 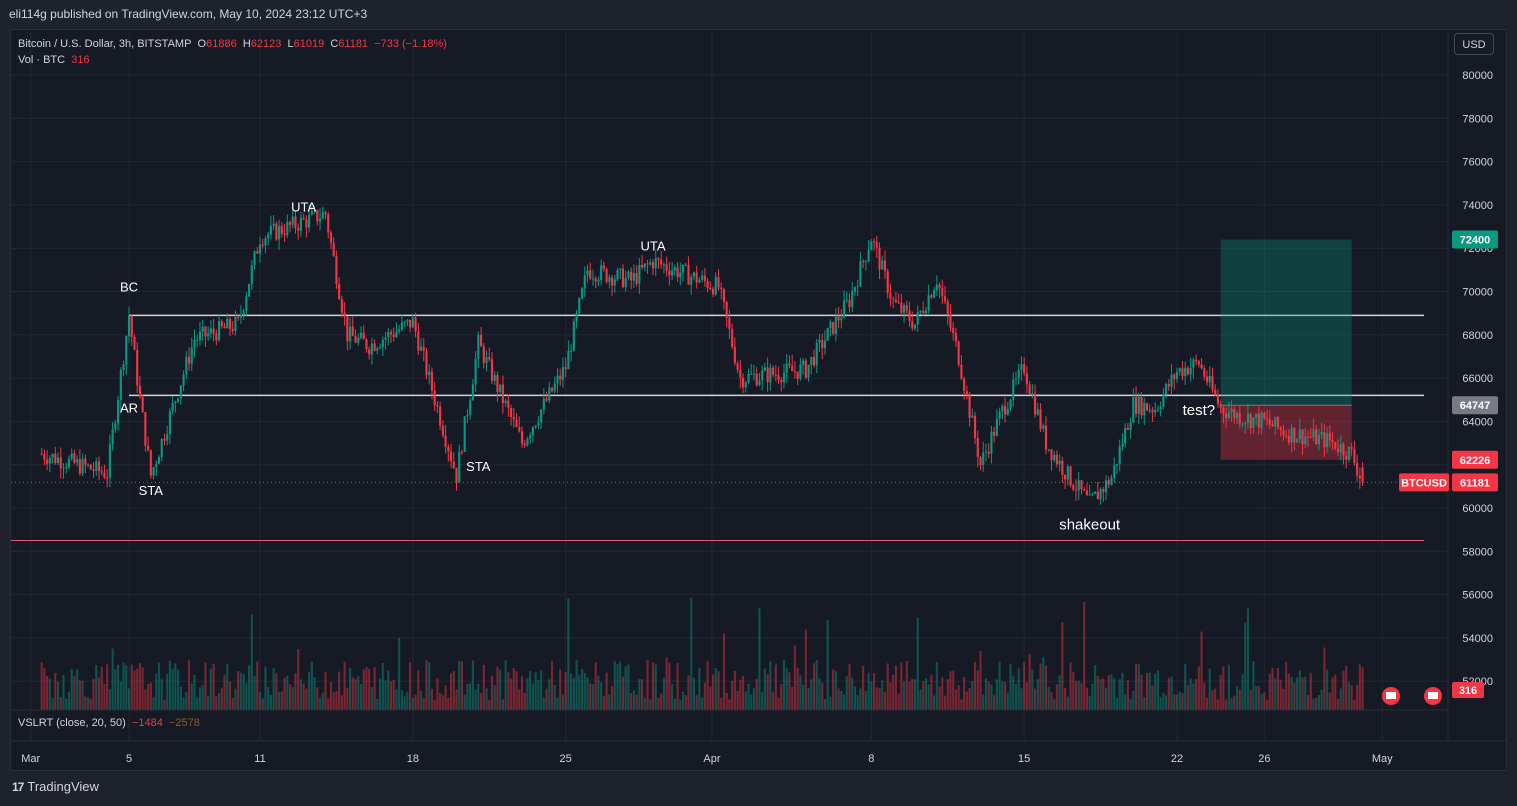 What do you see at coordinates (63, 786) in the screenshot?
I see `footer-brand: TradingView` at bounding box center [63, 786].